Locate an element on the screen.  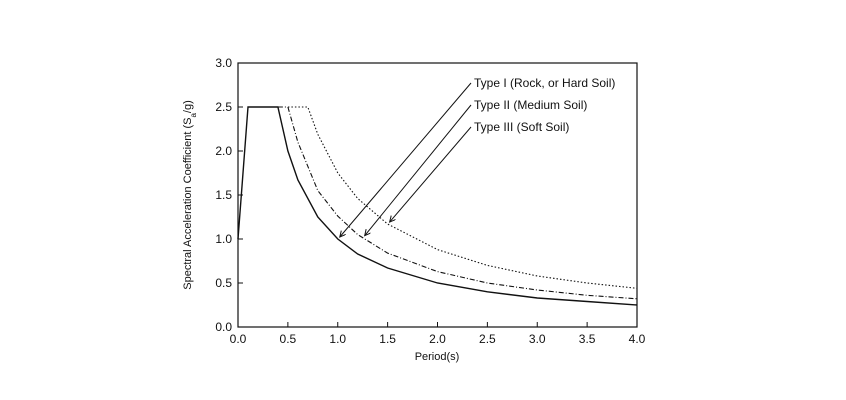
y-axis-ticks: 0.0 0.5 1.0 1.5 2.0 2.5 3.0 is located at coordinates (229, 195).